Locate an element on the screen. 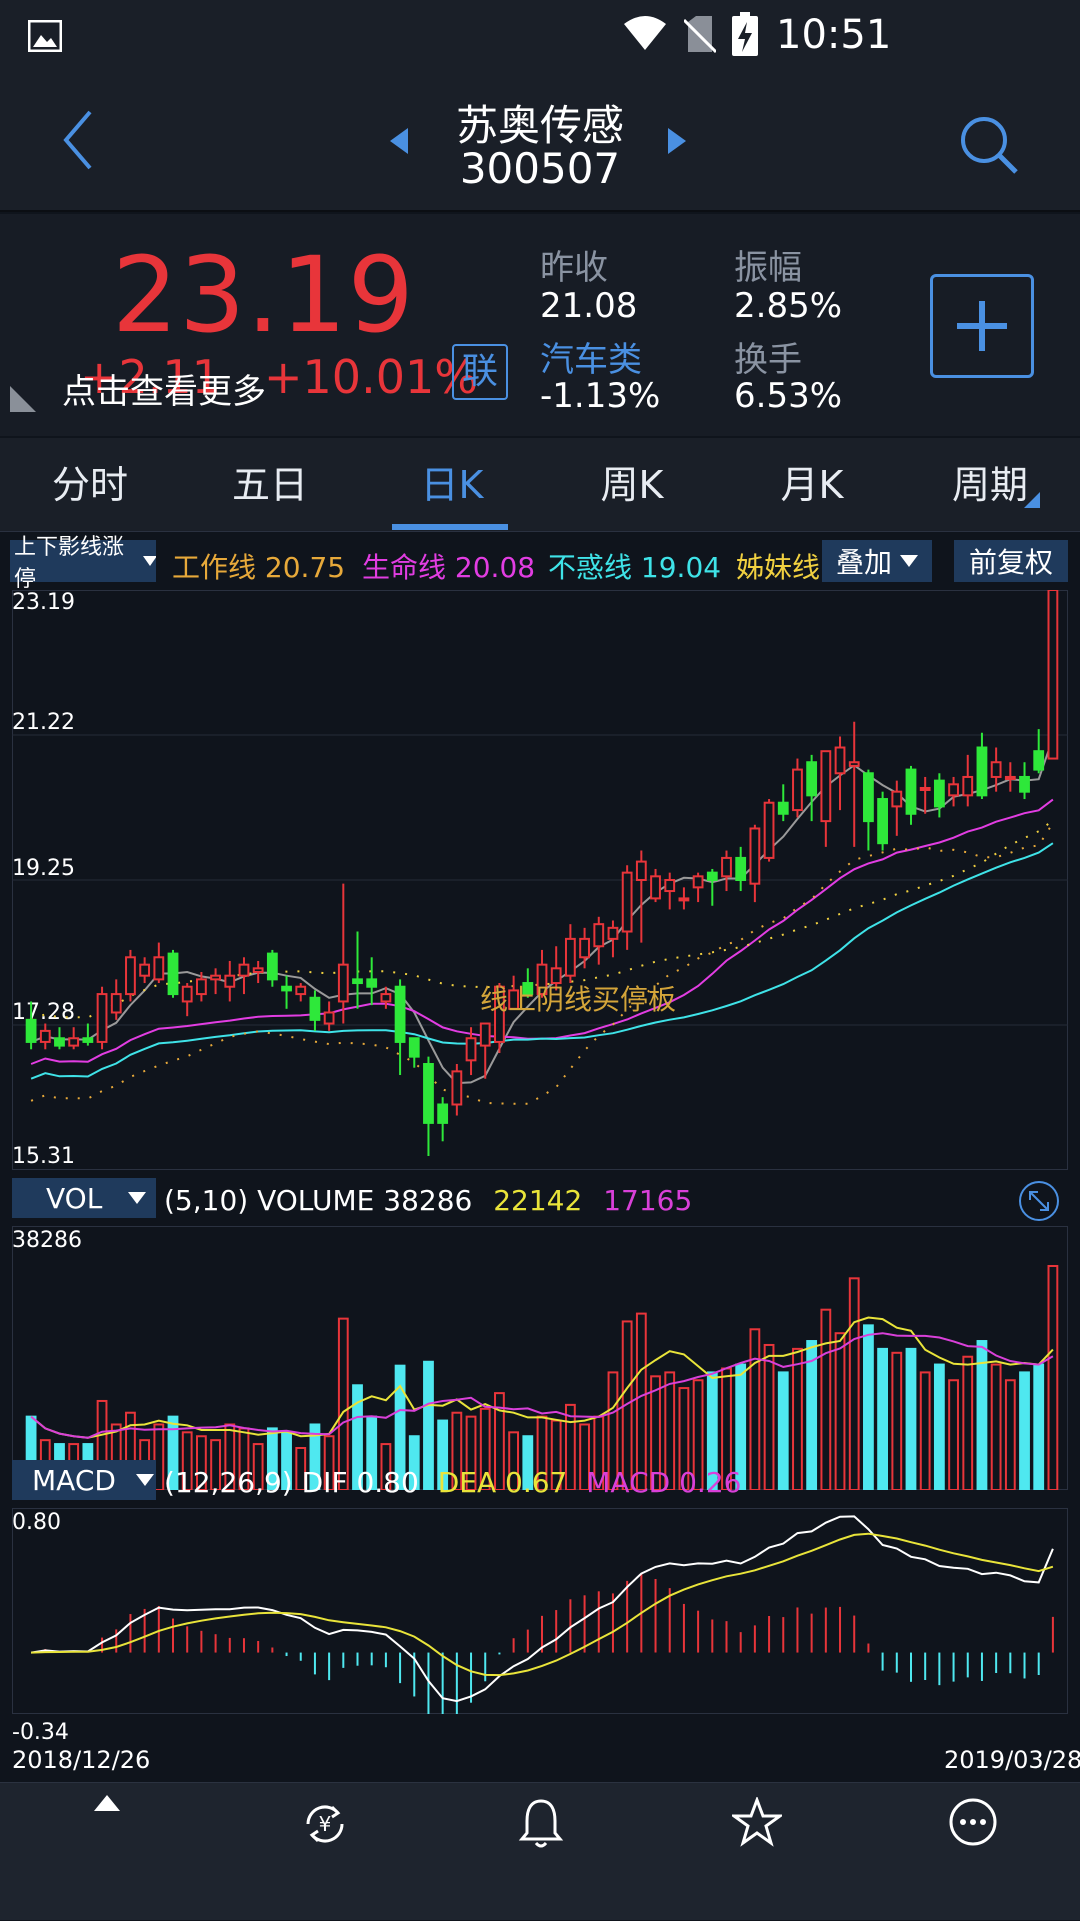 The height and width of the screenshot is (1921, 1080). tab-monthly-k: 月K is located at coordinates (812, 485).